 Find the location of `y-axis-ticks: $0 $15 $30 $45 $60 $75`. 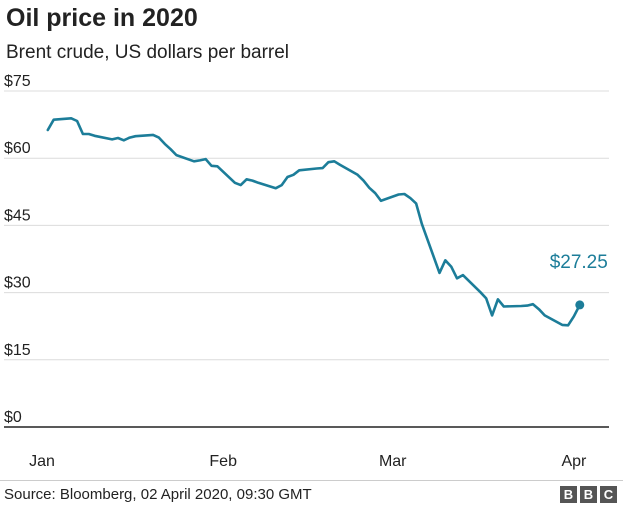

y-axis-ticks: $0 $15 $30 $45 $60 $75 is located at coordinates (17, 249).